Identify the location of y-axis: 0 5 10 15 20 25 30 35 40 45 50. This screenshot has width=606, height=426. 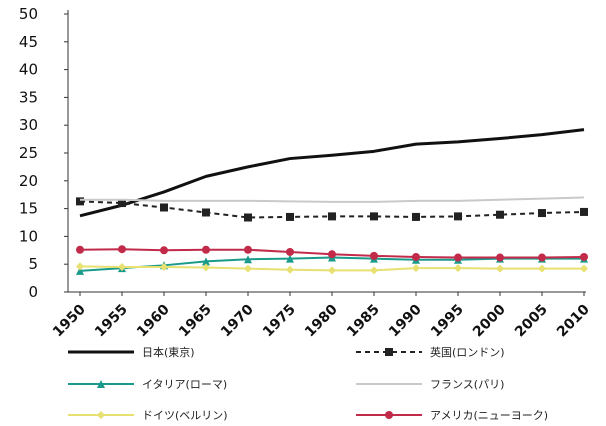
(43, 153).